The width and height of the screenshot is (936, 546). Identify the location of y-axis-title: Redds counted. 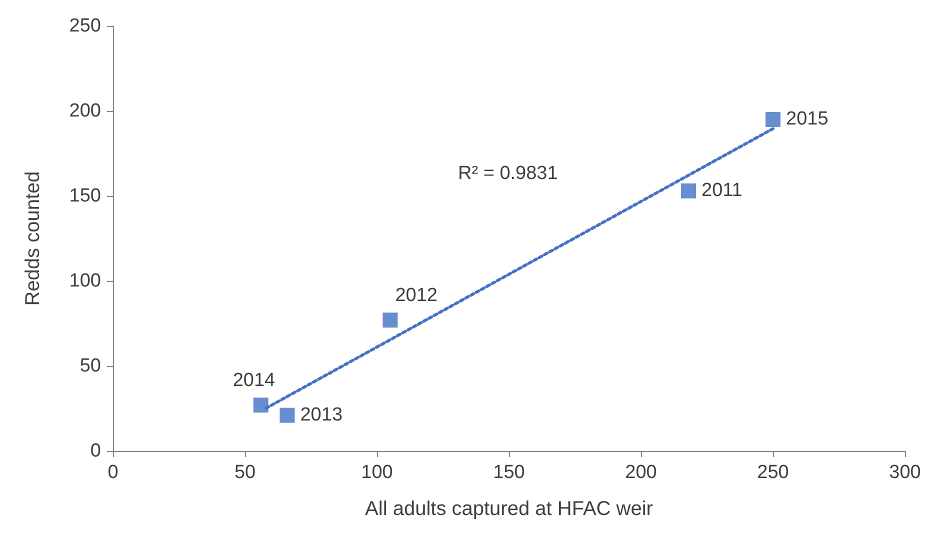
(33, 238).